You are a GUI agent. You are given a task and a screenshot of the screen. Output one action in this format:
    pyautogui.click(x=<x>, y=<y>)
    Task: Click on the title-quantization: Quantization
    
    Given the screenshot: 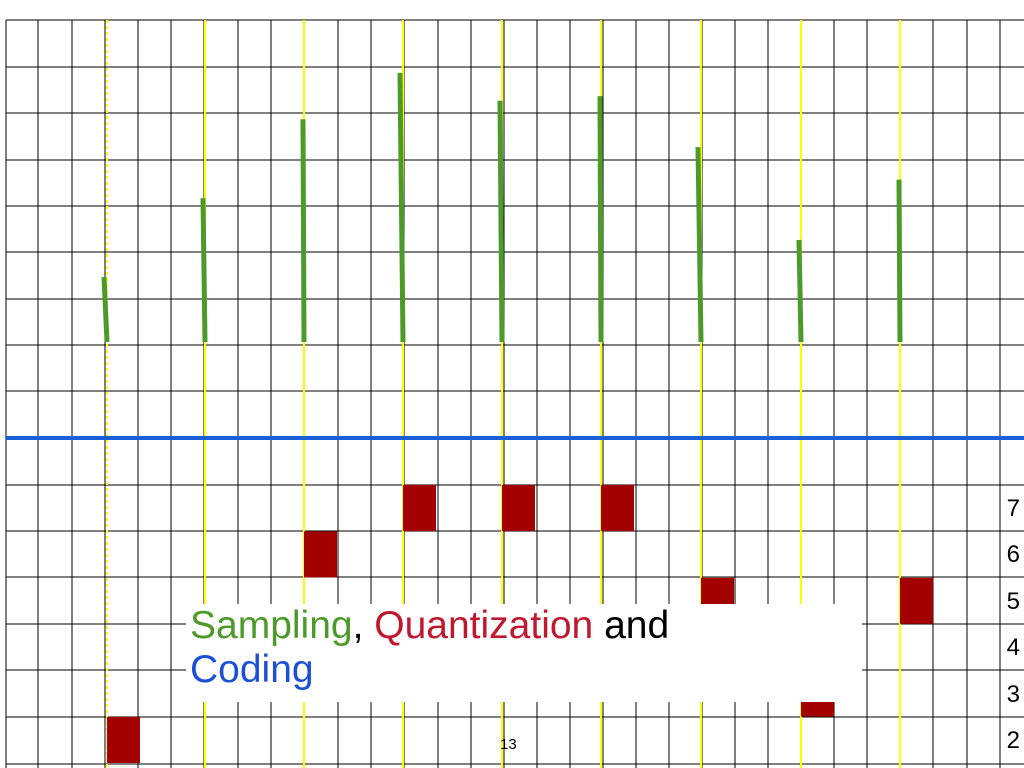 What is the action you would take?
    pyautogui.click(x=484, y=625)
    